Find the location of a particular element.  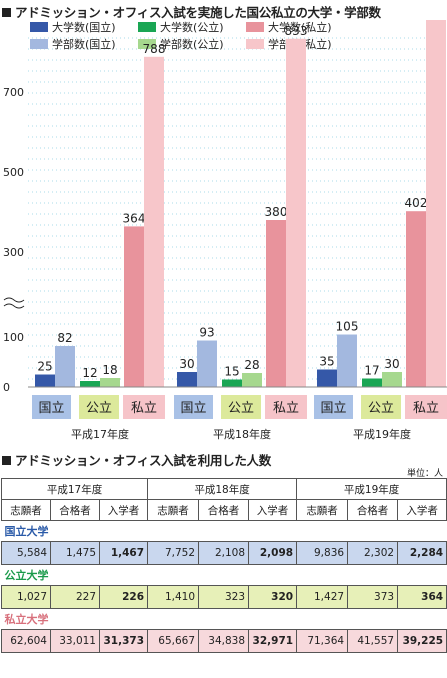

legend-label: 大学数(公立) is located at coordinates (192, 27).